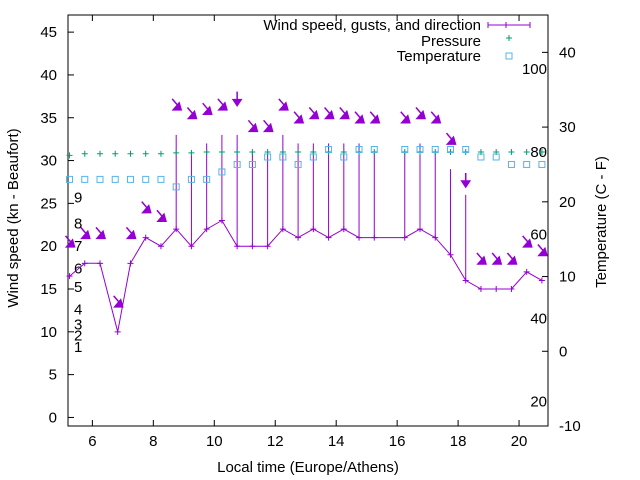  What do you see at coordinates (48, 75) in the screenshot?
I see `y-tick-label: 40` at bounding box center [48, 75].